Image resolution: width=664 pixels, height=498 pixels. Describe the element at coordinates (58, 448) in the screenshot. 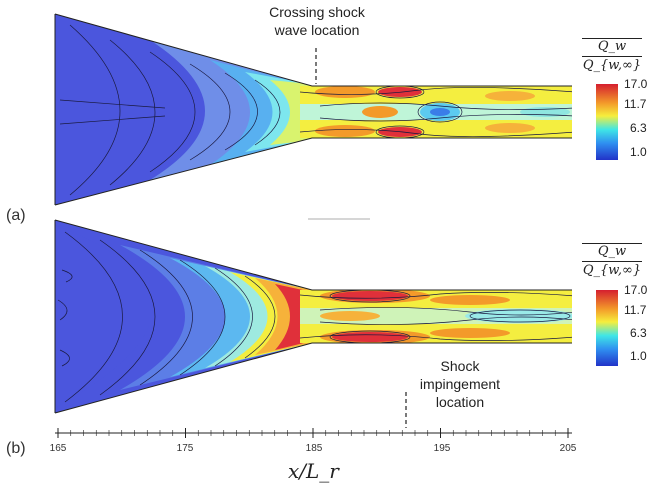

I see `x-tick-label: 165` at that location.